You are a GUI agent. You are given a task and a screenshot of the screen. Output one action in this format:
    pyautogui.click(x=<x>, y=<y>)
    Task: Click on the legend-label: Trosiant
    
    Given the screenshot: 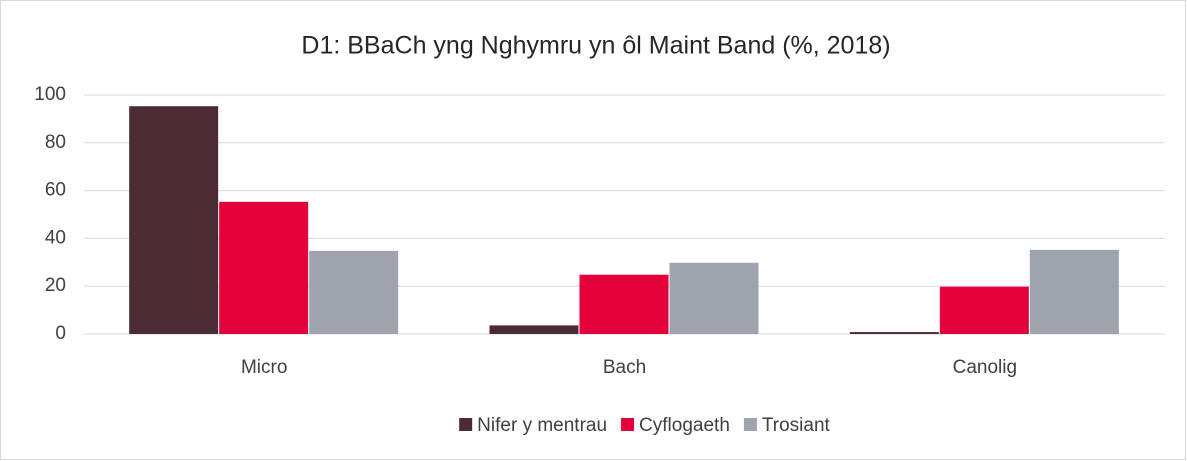 What is the action you would take?
    pyautogui.click(x=796, y=425)
    